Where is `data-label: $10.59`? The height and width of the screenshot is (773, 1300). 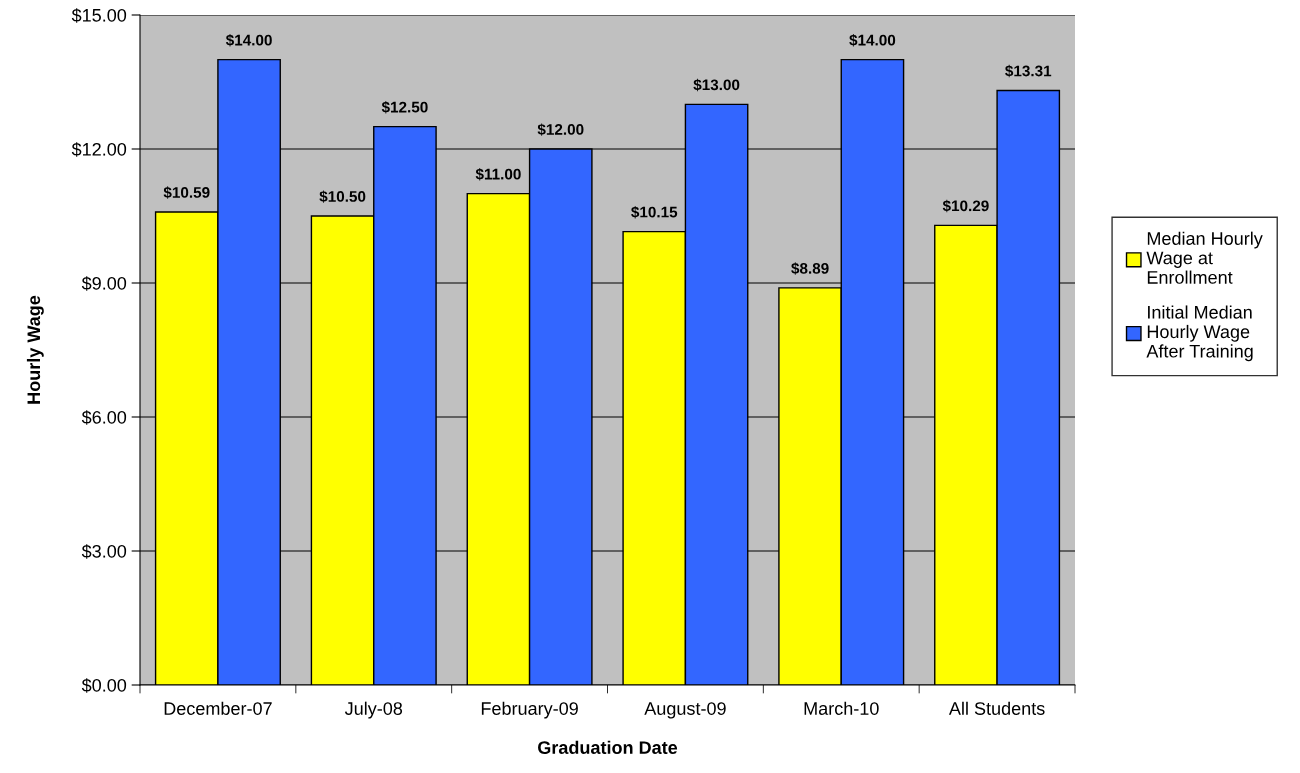
data-label: $10.59 is located at coordinates (186, 192).